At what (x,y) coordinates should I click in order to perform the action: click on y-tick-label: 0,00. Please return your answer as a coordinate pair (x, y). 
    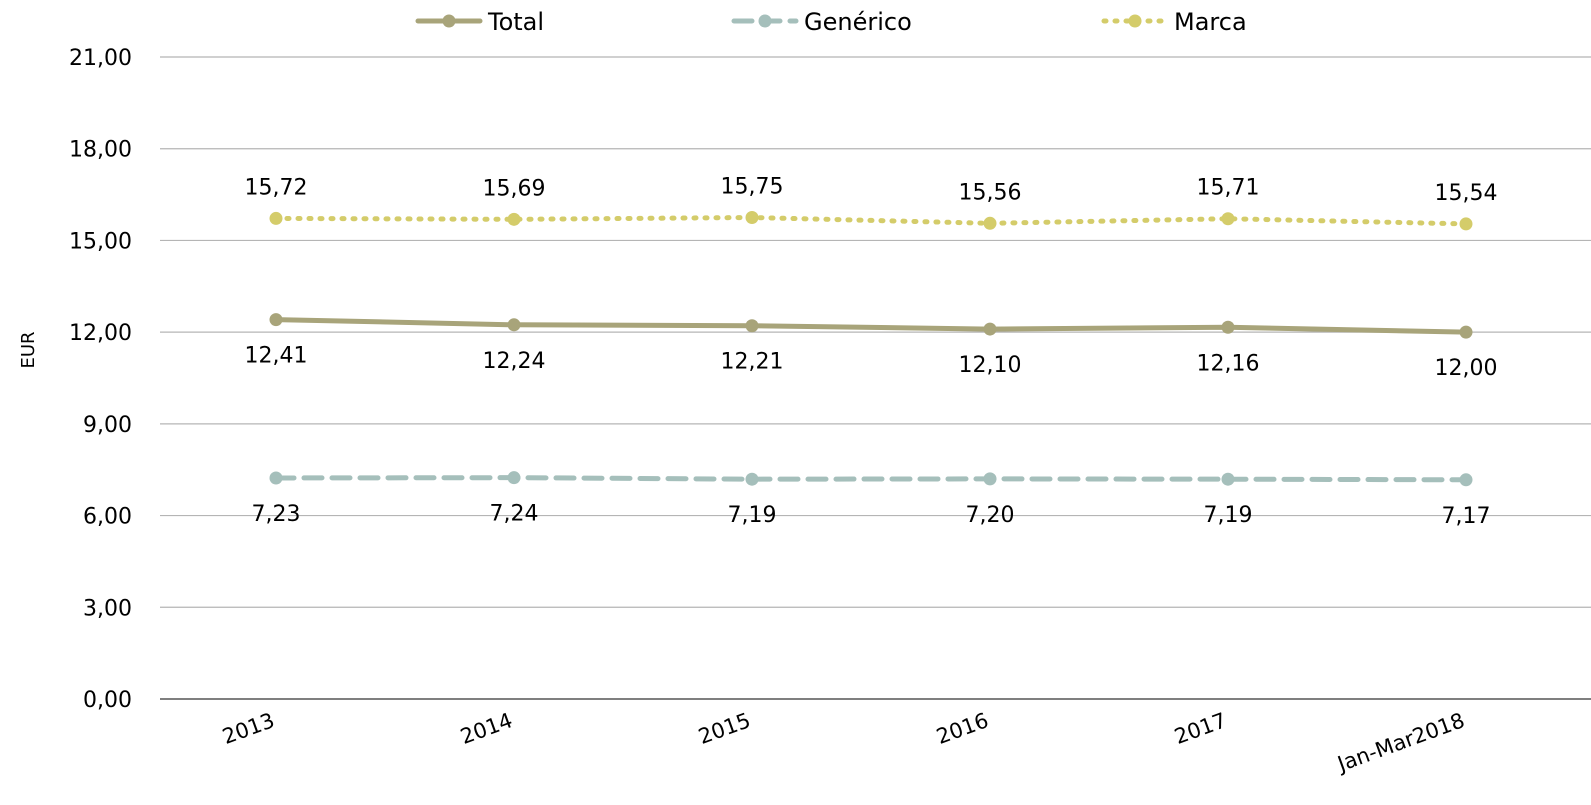
    Looking at the image, I should click on (107, 700).